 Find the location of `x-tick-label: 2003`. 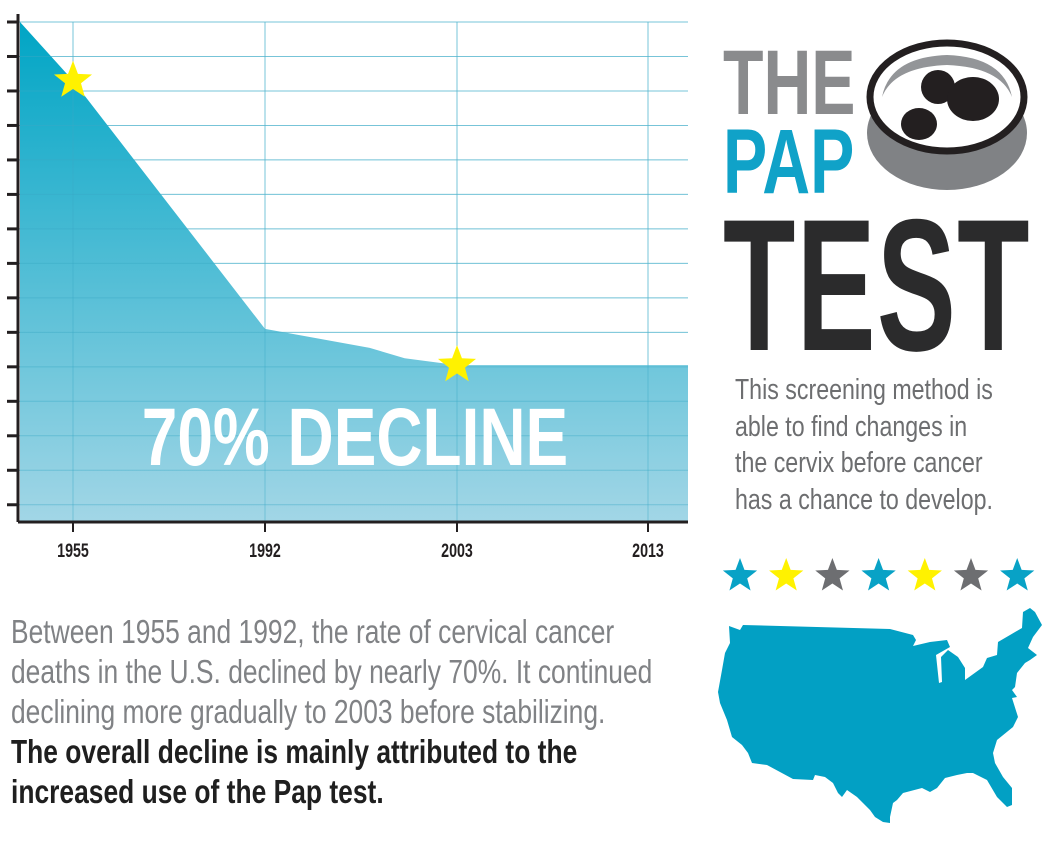

x-tick-label: 2003 is located at coordinates (457, 550).